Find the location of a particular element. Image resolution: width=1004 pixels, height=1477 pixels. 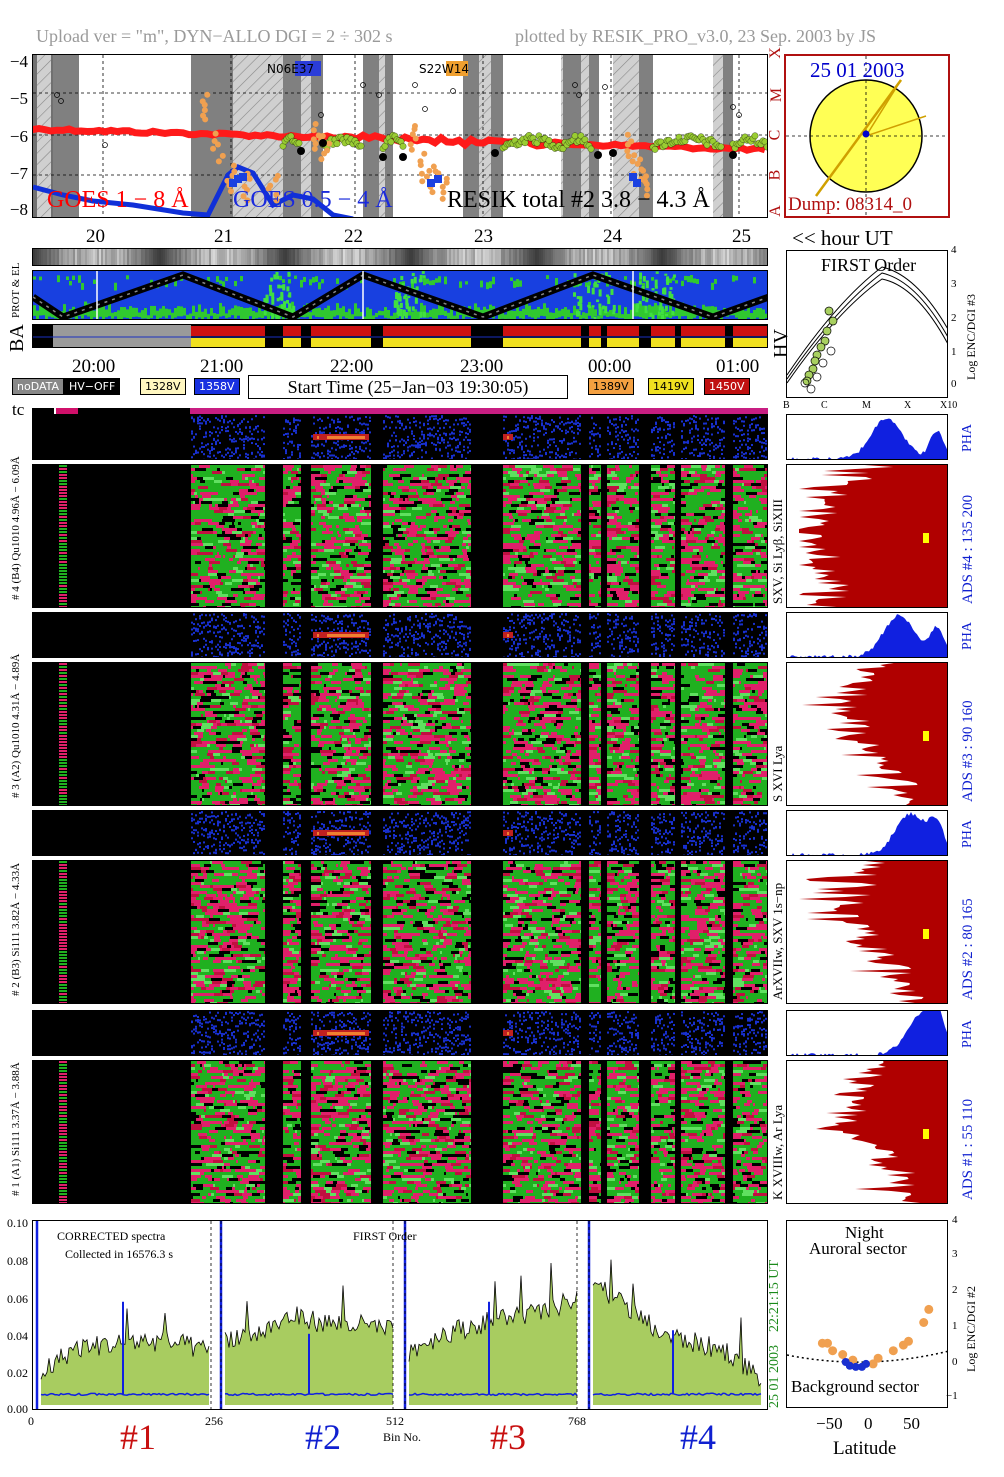

tc-label: tc is located at coordinates (18, 410).